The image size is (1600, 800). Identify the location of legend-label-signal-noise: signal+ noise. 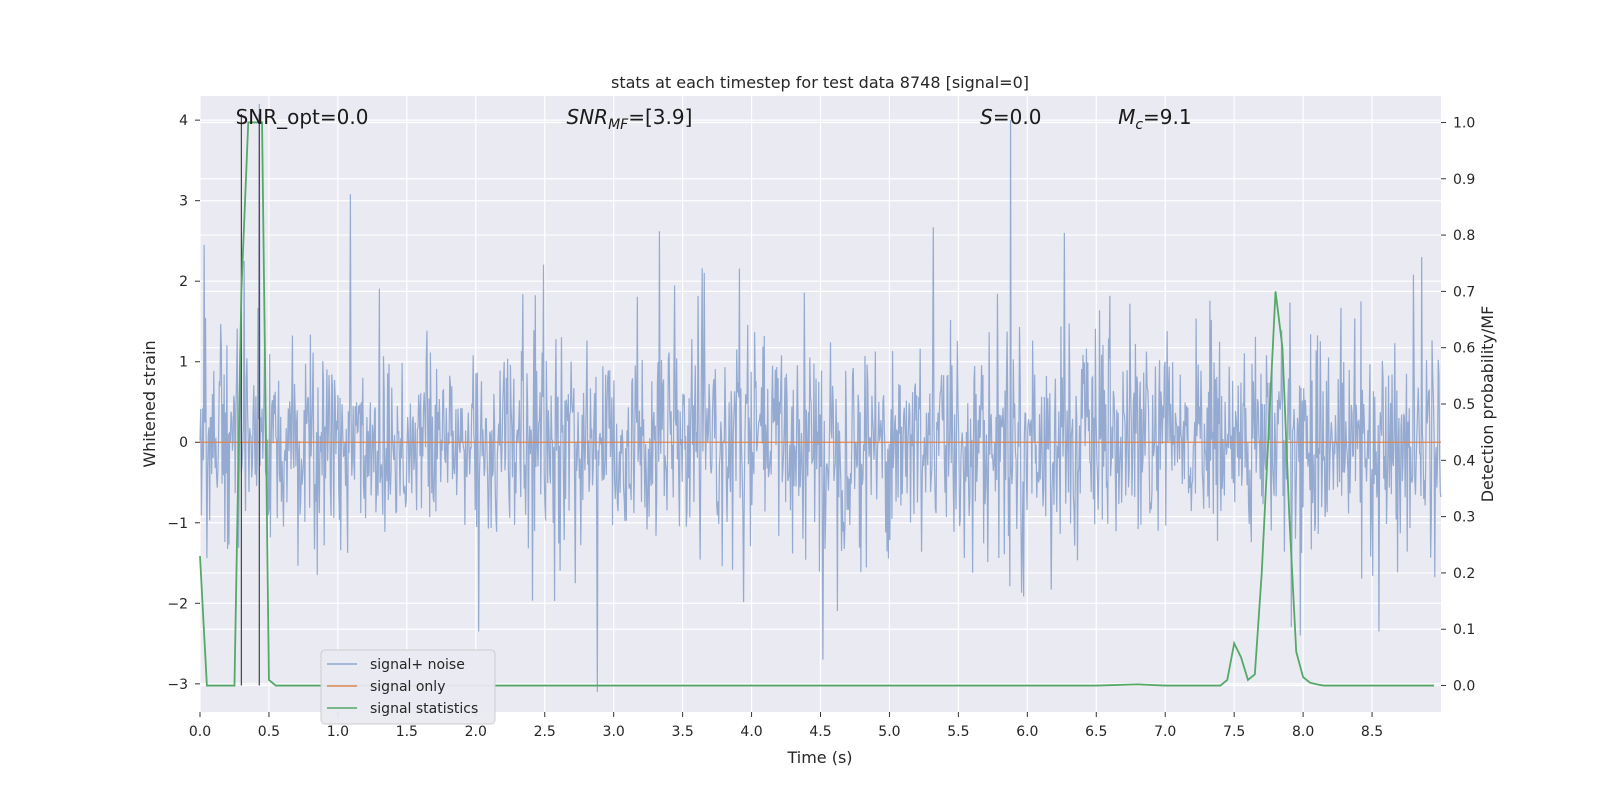
(417, 665).